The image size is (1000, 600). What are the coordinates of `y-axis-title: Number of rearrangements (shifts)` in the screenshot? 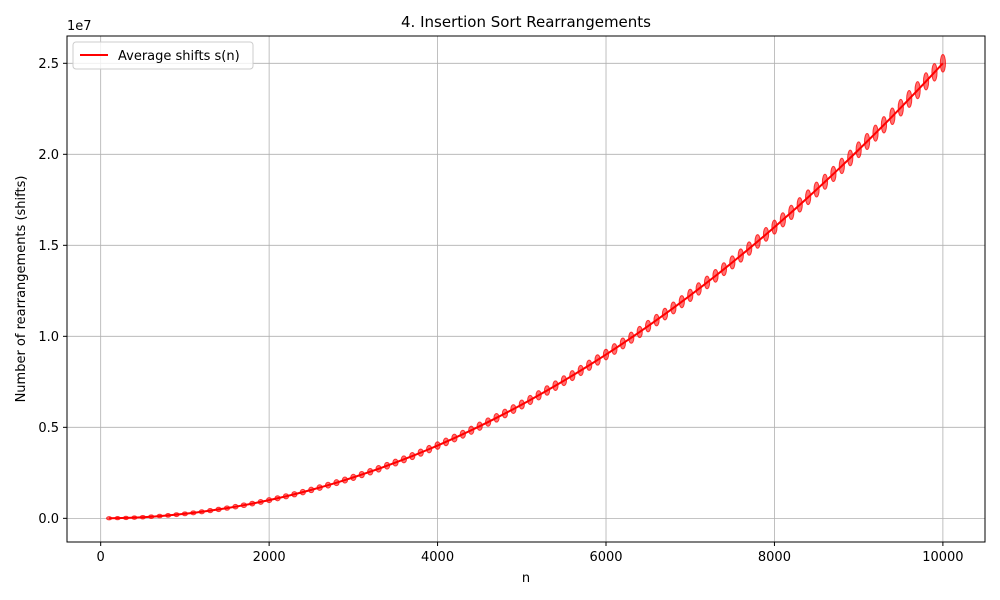 It's located at (21, 289).